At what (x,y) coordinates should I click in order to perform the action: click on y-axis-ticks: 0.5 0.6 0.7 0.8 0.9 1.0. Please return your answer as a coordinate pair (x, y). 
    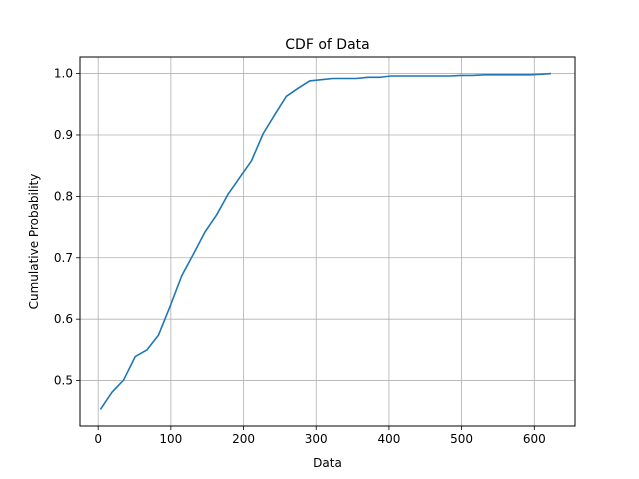
    Looking at the image, I should click on (67, 227).